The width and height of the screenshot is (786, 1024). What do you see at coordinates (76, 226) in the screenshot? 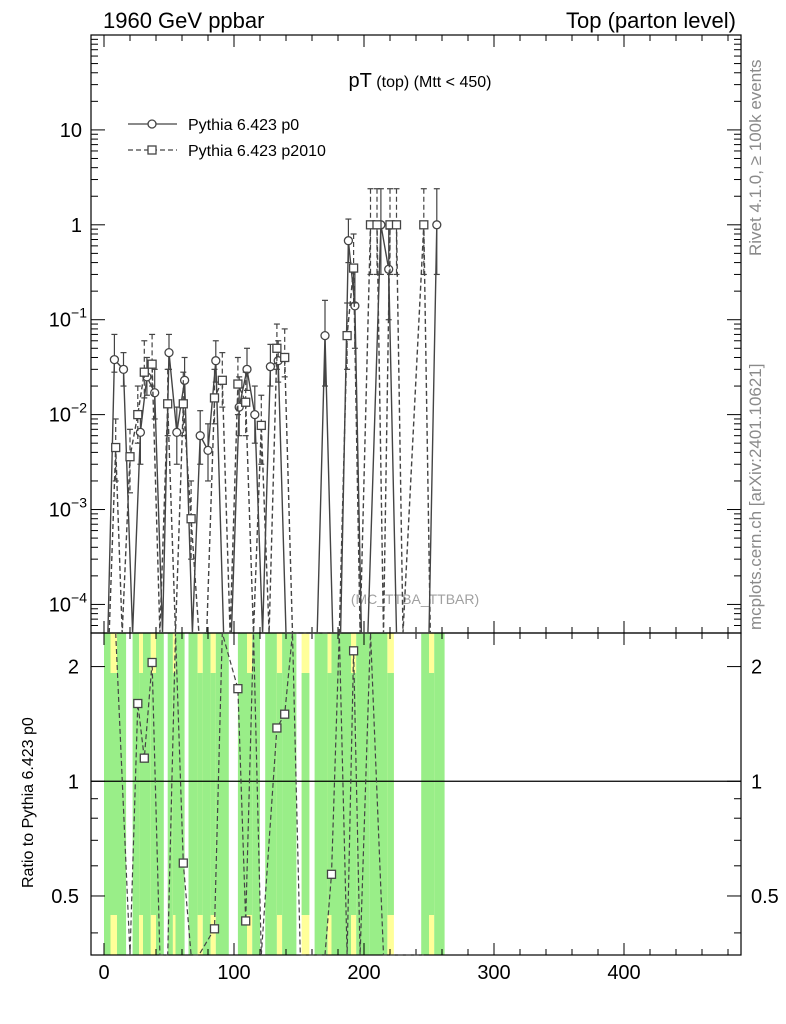
I see `y-tick-label: 1` at bounding box center [76, 226].